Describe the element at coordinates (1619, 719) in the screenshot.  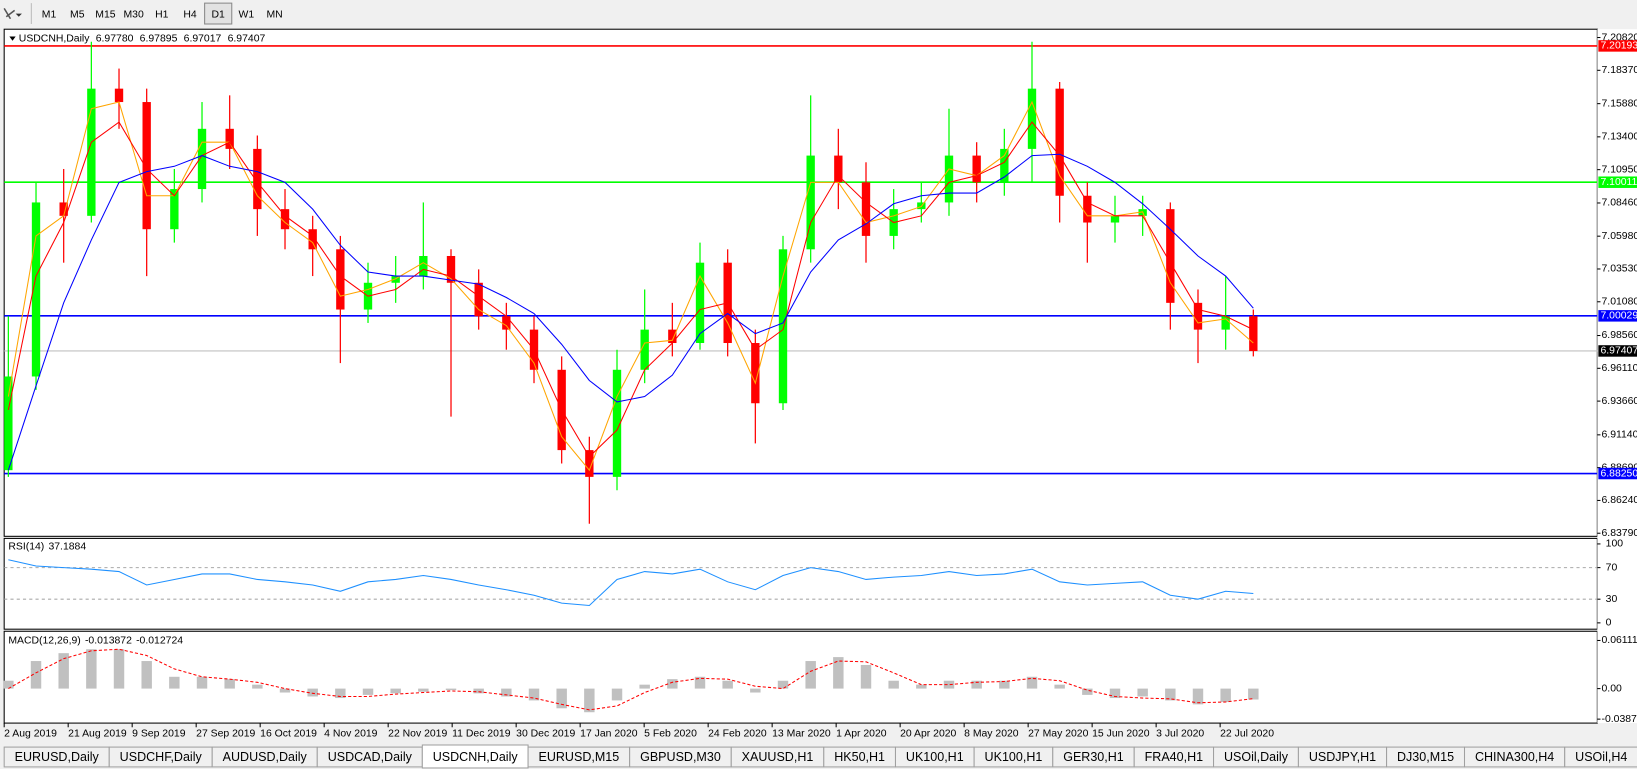
I see `y-tick-label: -0.038777` at that location.